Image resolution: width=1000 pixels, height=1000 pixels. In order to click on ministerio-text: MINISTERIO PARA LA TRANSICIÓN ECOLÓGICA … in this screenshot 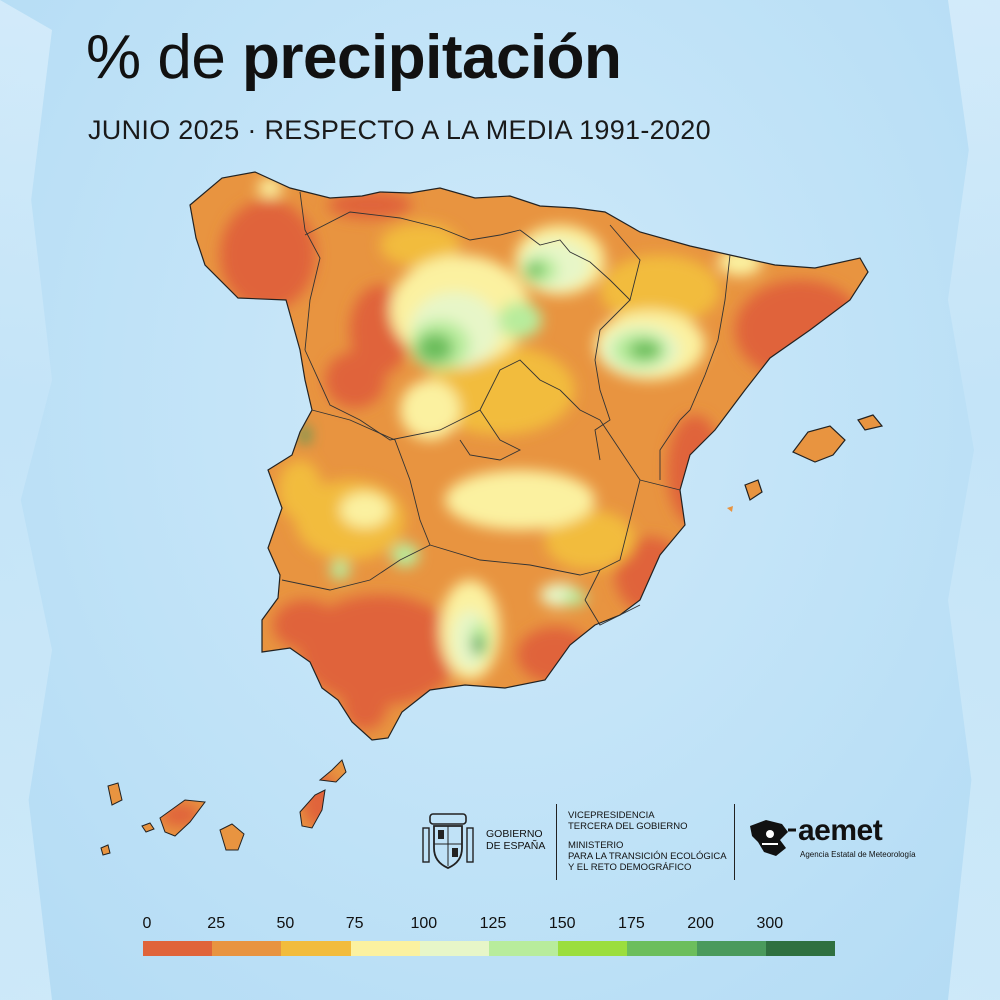, I will do `click(647, 856)`.